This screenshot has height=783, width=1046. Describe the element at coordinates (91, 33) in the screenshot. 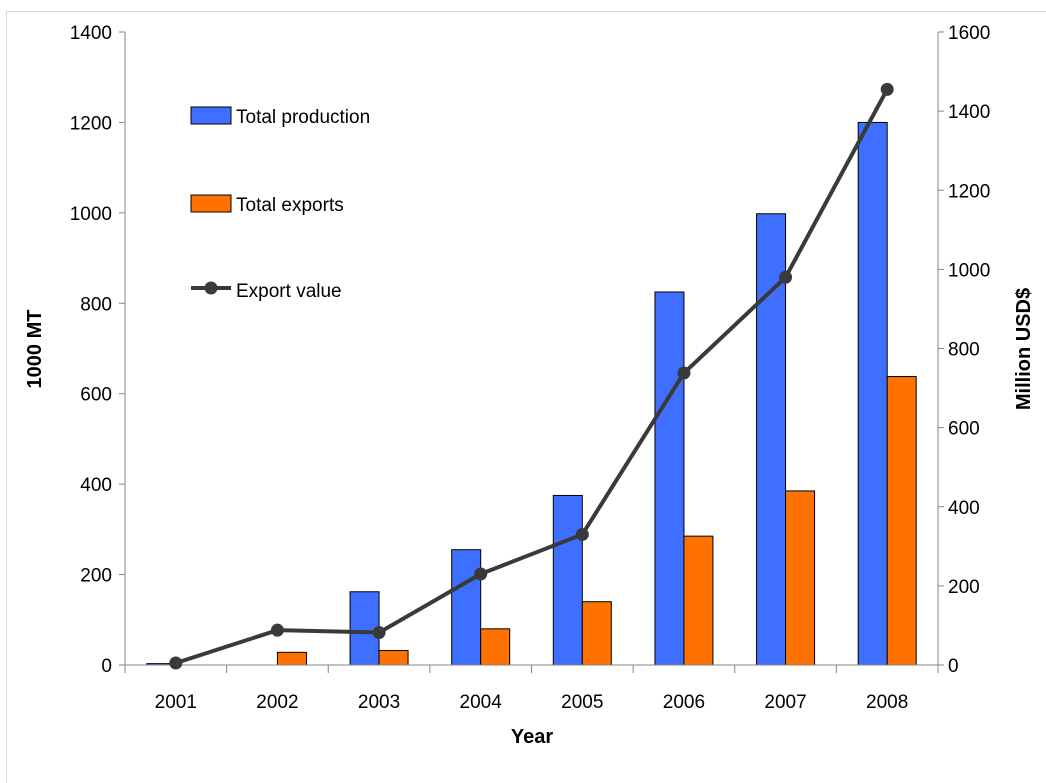

I see `left-y-tick-label: 1400` at that location.